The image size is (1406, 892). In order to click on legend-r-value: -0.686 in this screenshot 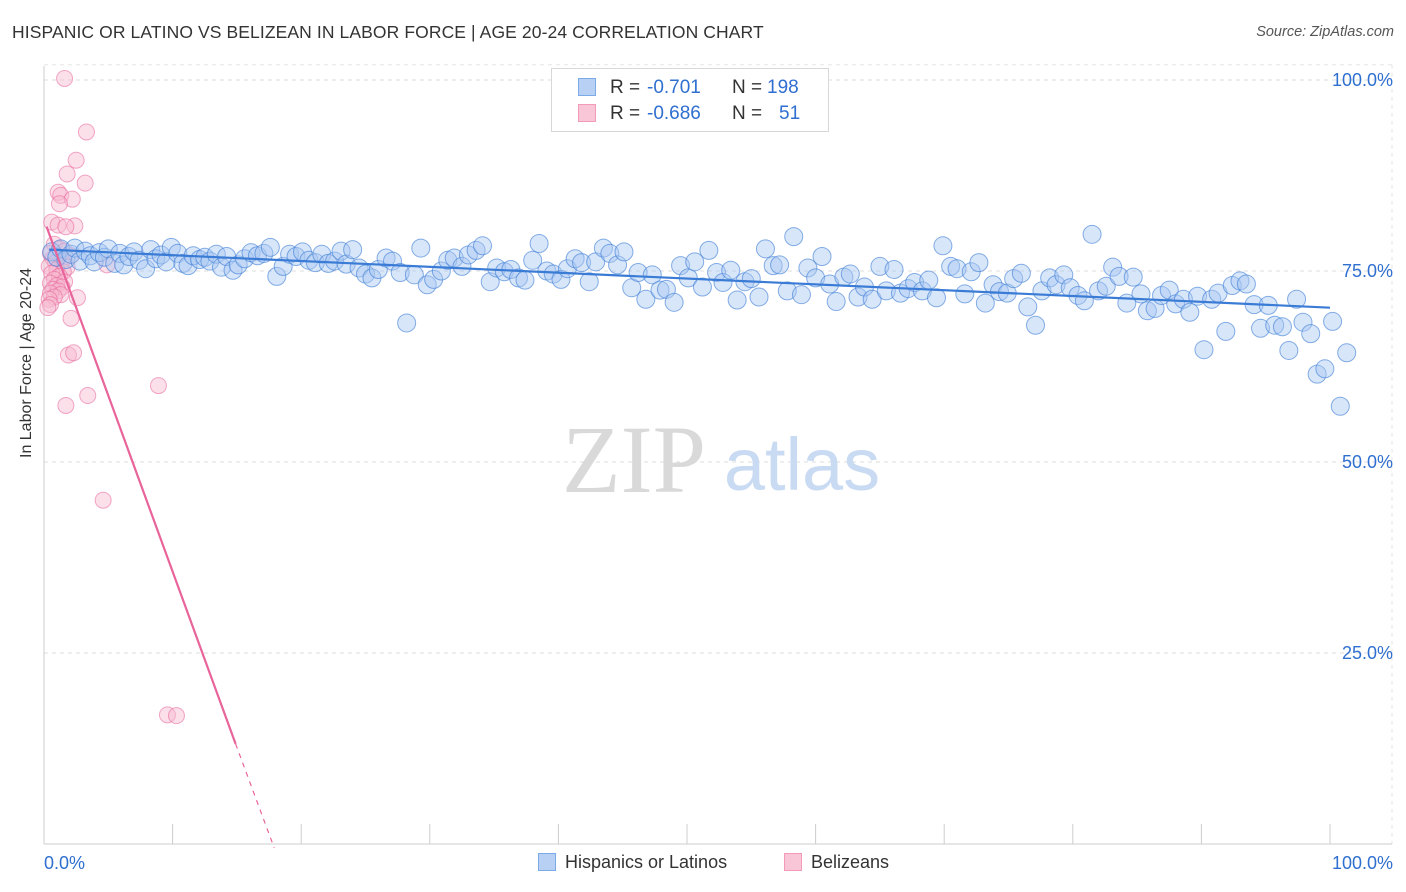, I will do `click(674, 113)`.